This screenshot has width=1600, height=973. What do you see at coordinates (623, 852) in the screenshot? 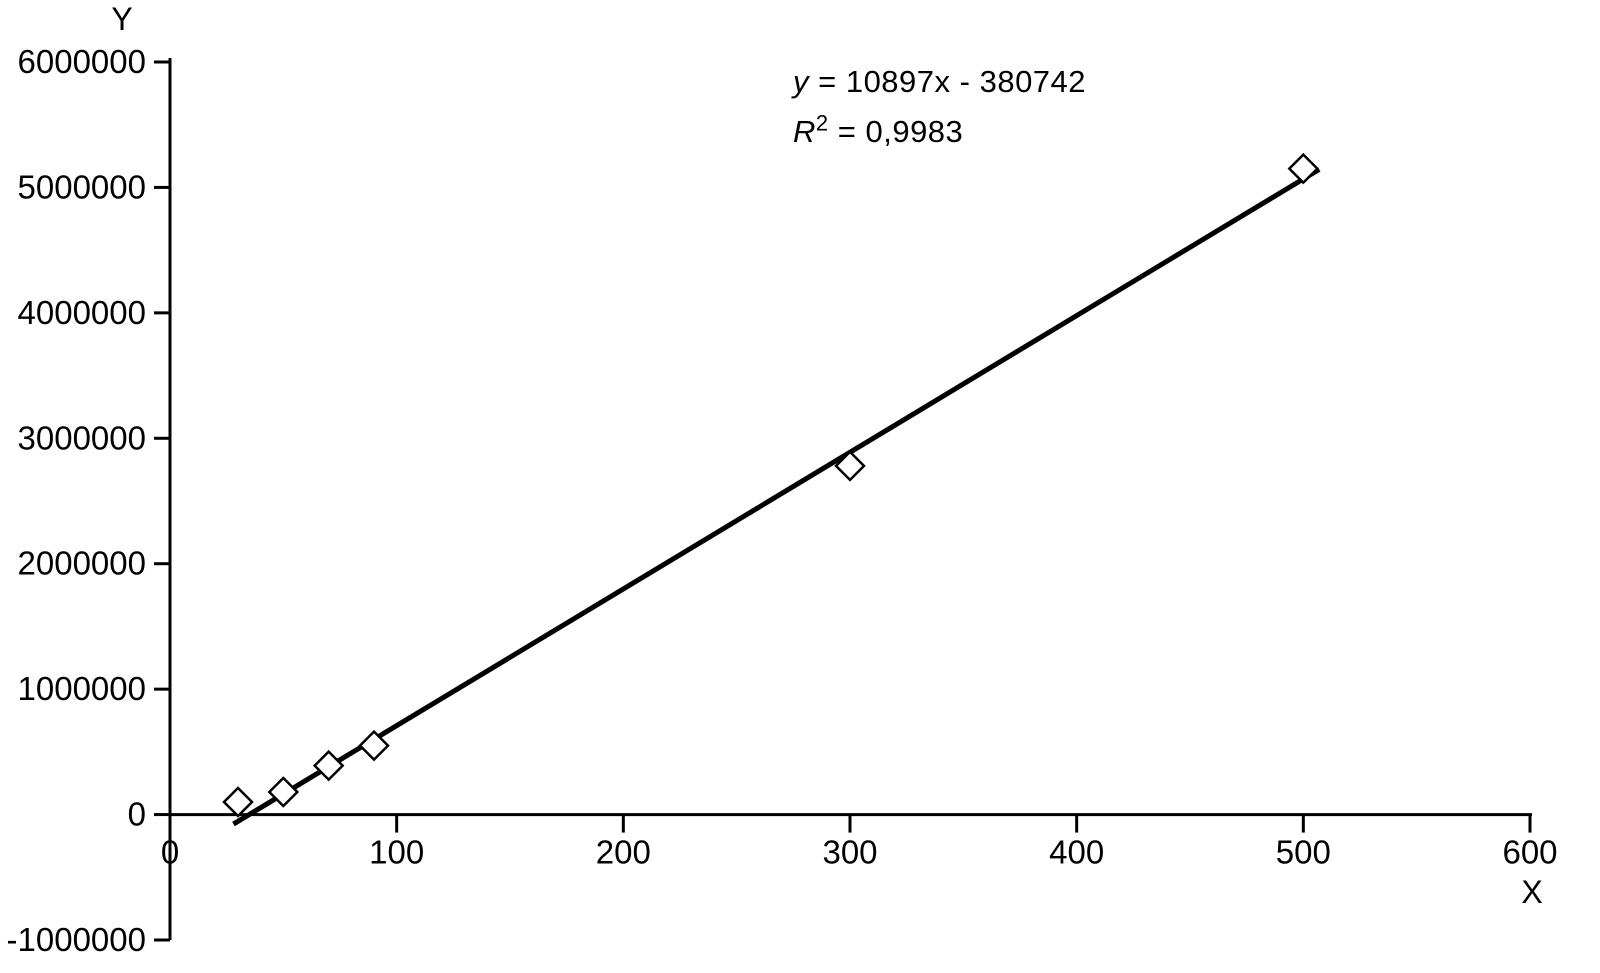
I see `x-tick-label: 200` at bounding box center [623, 852].